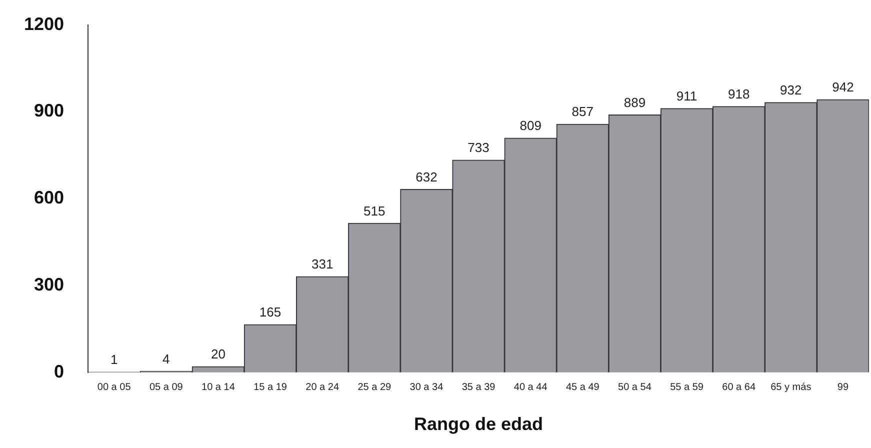  What do you see at coordinates (479, 424) in the screenshot?
I see `x-axis-title: Rango de edad` at bounding box center [479, 424].